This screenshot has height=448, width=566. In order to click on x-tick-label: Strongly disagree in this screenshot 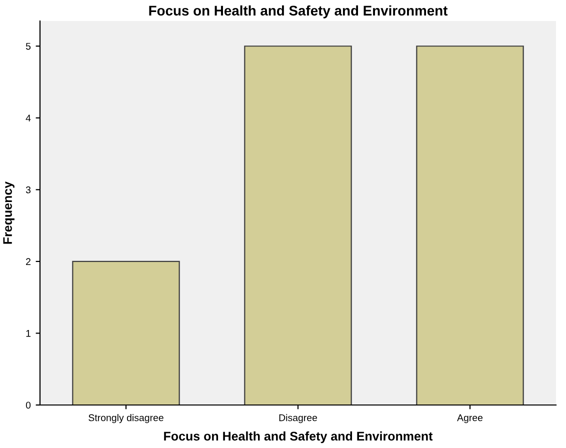, I will do `click(126, 419)`.